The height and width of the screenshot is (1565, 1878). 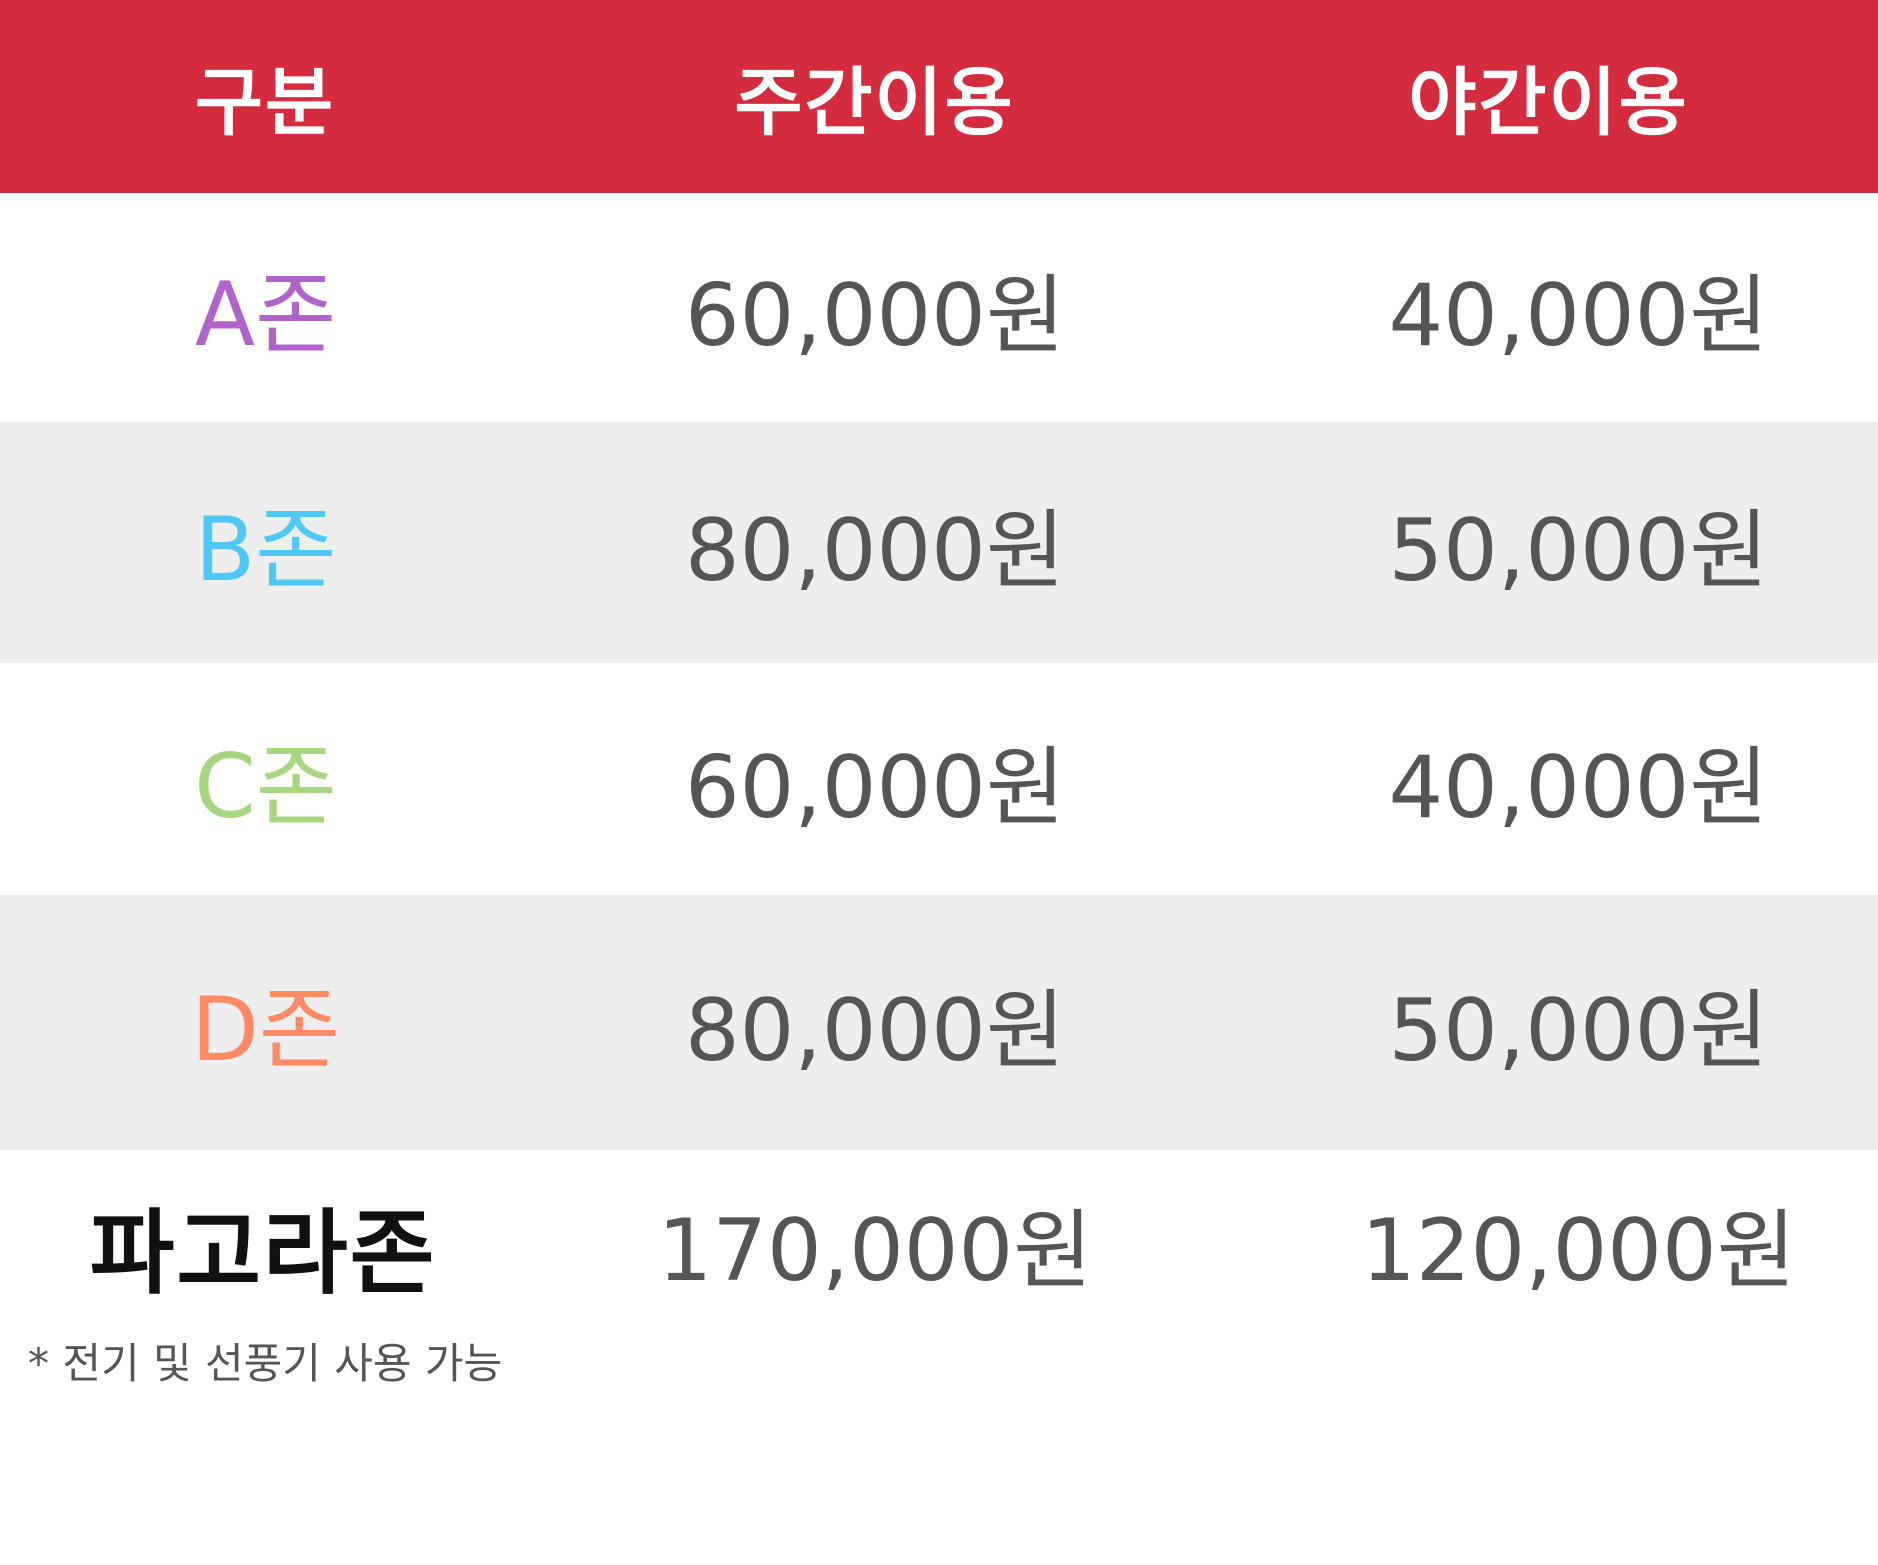 I want to click on table-header: 구분 주간이용 야간이용, so click(x=939, y=96).